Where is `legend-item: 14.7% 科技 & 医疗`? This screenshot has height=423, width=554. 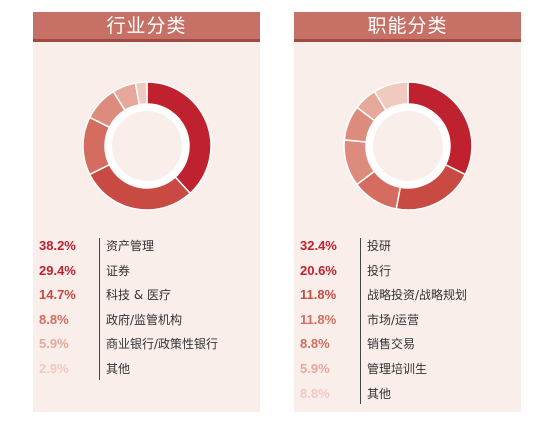 legend-item: 14.7% 科技 & 医疗 is located at coordinates (146, 295).